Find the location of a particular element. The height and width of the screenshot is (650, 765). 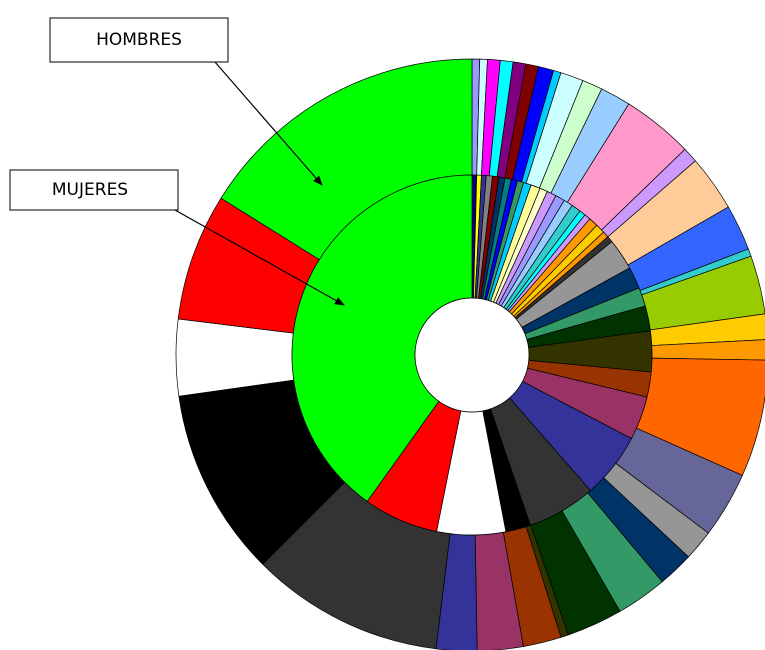

callout-label: HOMBRES is located at coordinates (139, 40).